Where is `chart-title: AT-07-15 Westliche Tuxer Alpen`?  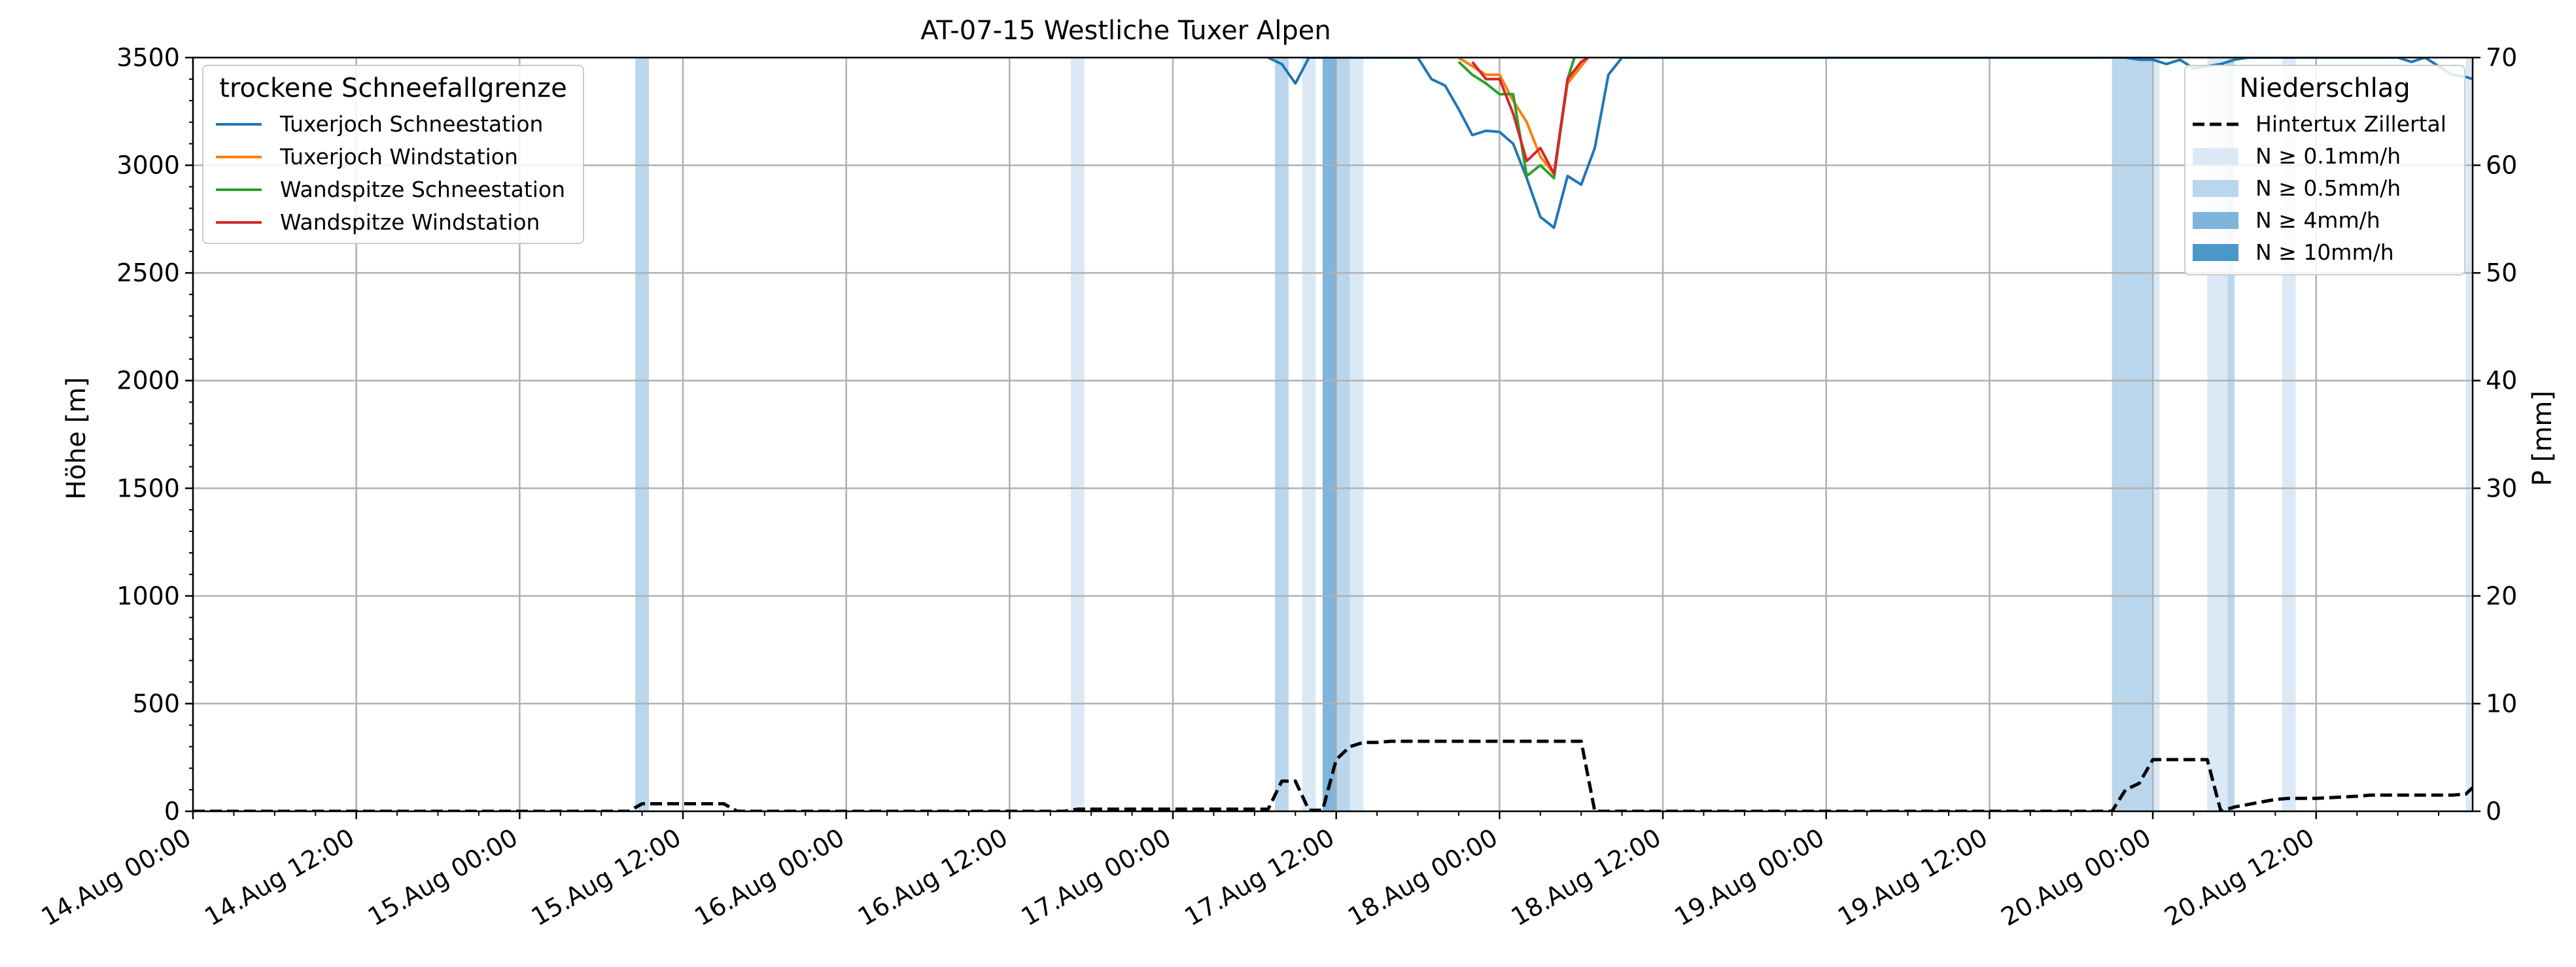
chart-title: AT-07-15 Westliche Tuxer Alpen is located at coordinates (1125, 31).